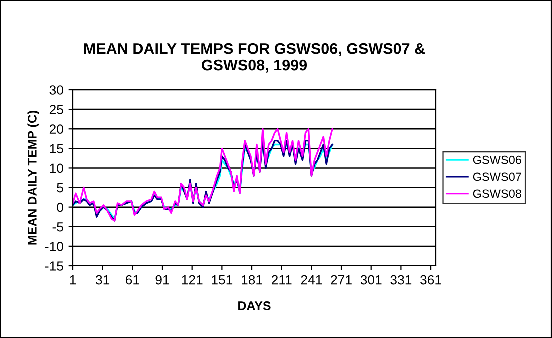 This screenshot has height=338, width=552. I want to click on legend-label: GSWS08, so click(497, 194).